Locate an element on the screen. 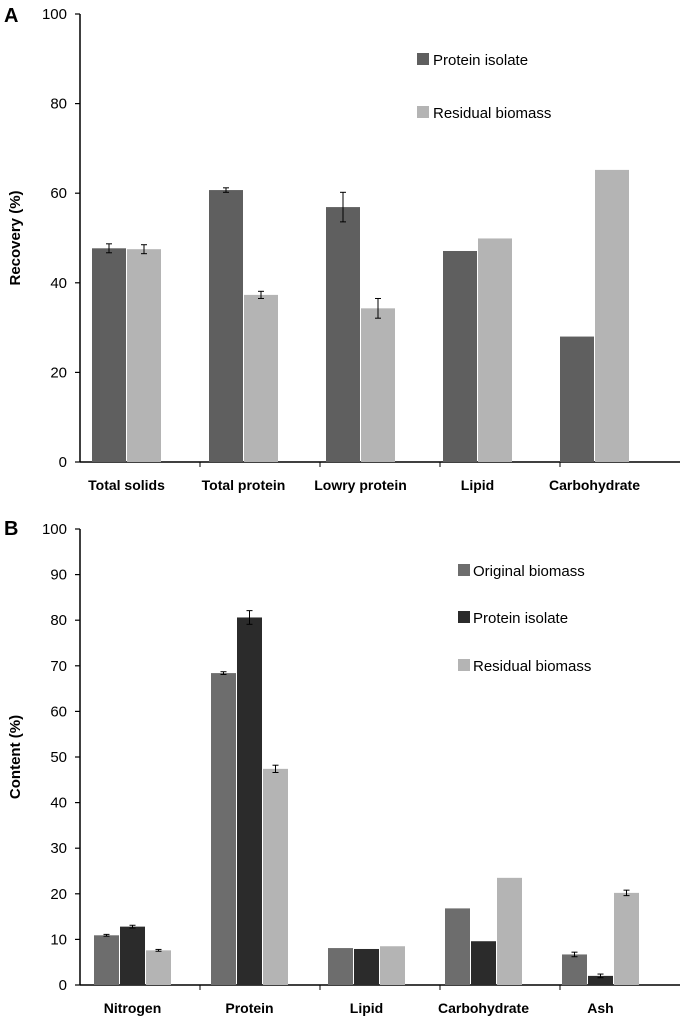 The width and height of the screenshot is (686, 1024). y-axis-label: Content (%) is located at coordinates (15, 757).